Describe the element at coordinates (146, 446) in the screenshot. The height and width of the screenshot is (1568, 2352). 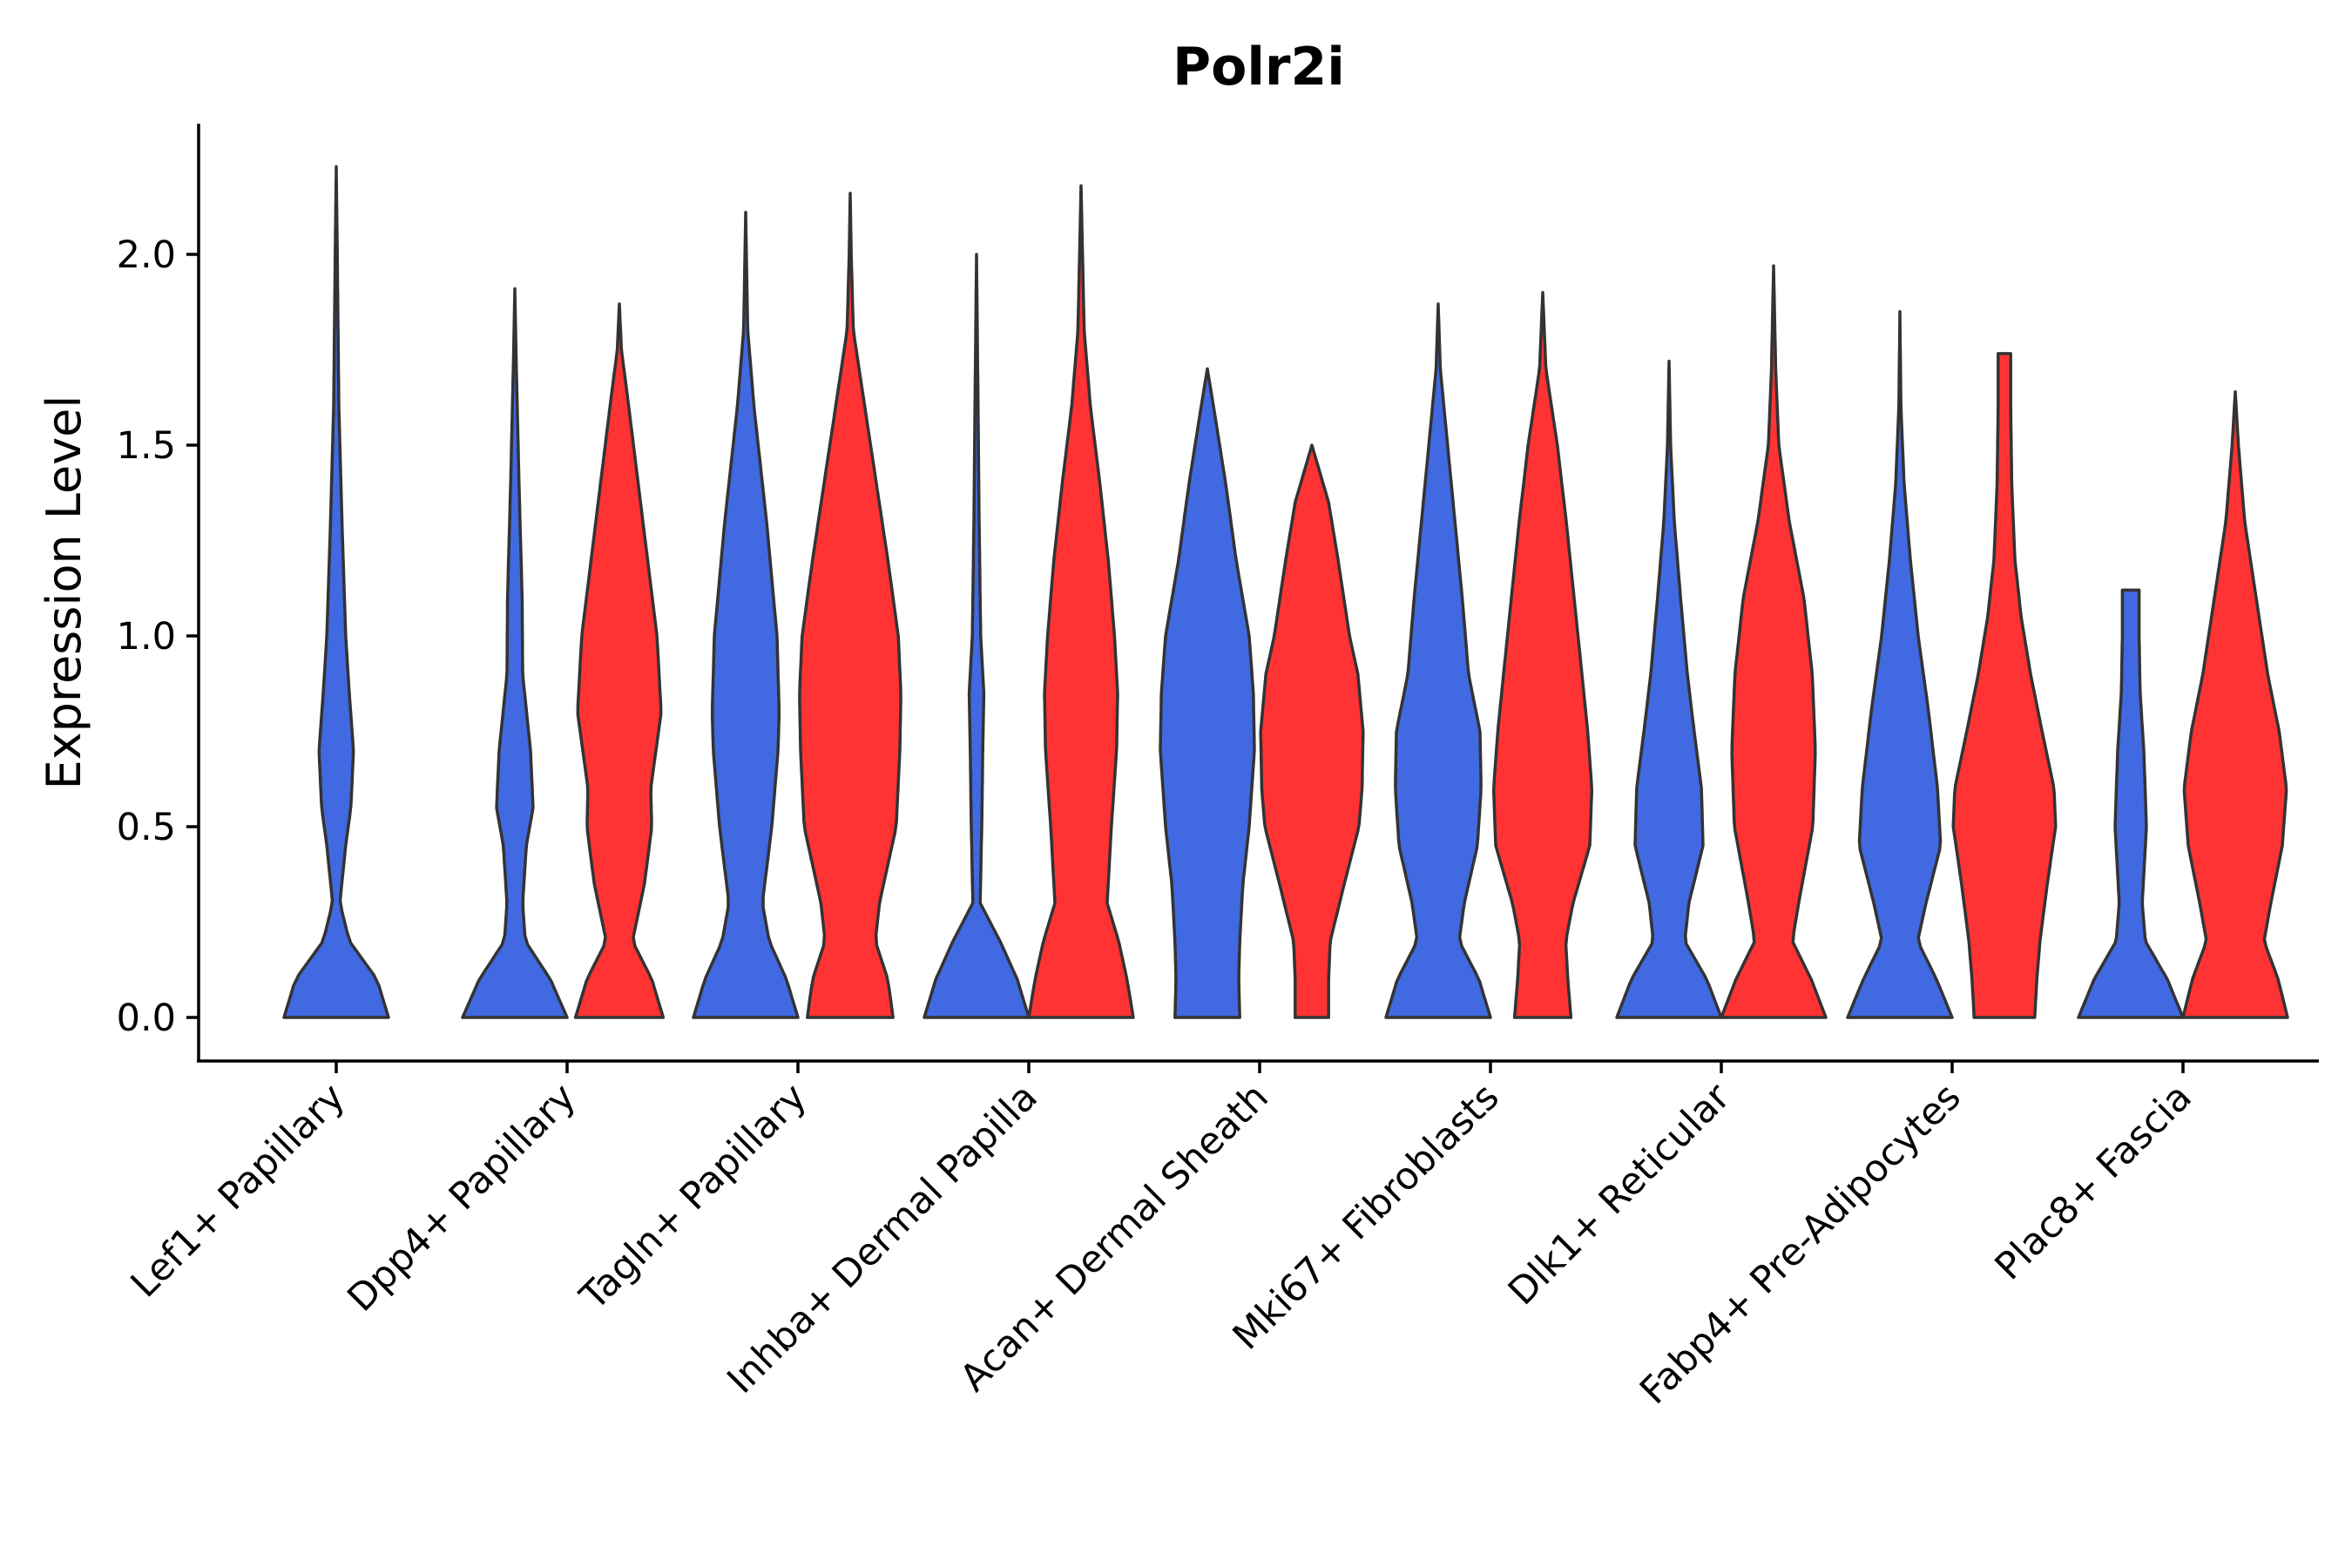
I see `y-tick-label: 1.5` at that location.